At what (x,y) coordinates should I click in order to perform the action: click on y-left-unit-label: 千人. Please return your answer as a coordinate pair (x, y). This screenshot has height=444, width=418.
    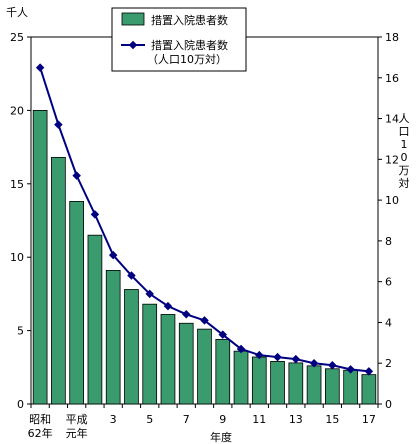
    Looking at the image, I should click on (17, 12).